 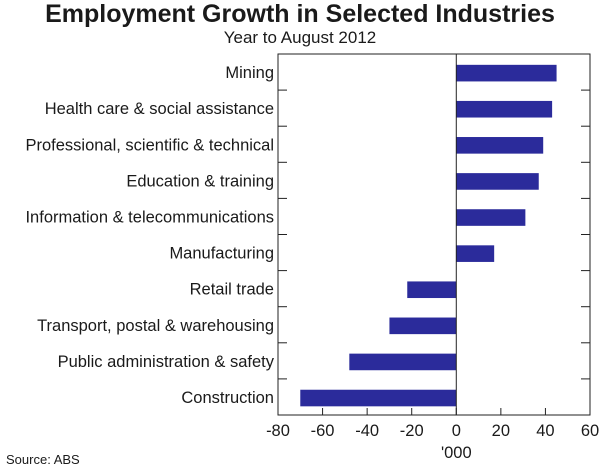 I want to click on category-label-0: Mining, so click(x=249, y=73).